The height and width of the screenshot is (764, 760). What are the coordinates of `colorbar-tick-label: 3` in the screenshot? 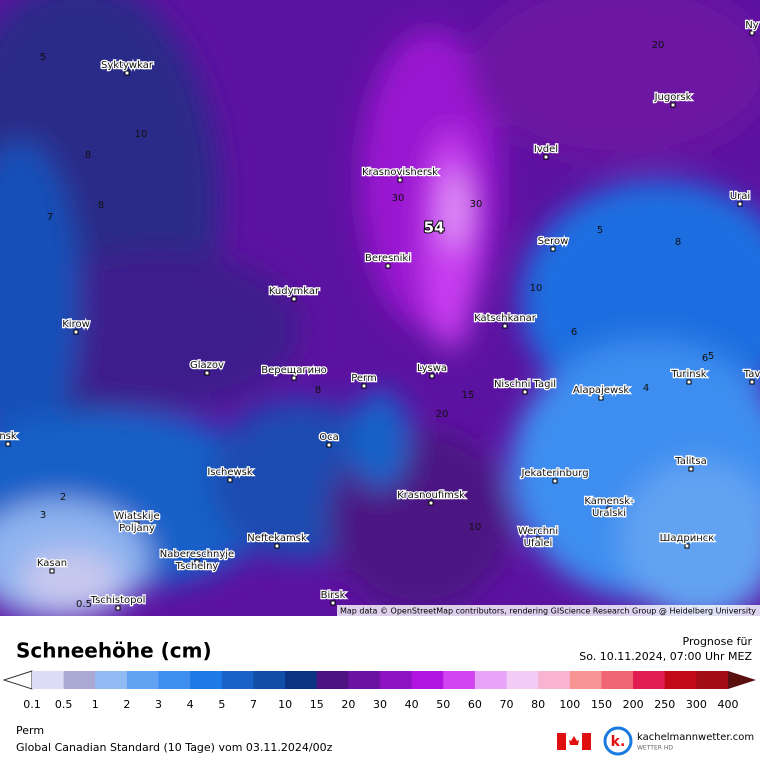 It's located at (158, 704).